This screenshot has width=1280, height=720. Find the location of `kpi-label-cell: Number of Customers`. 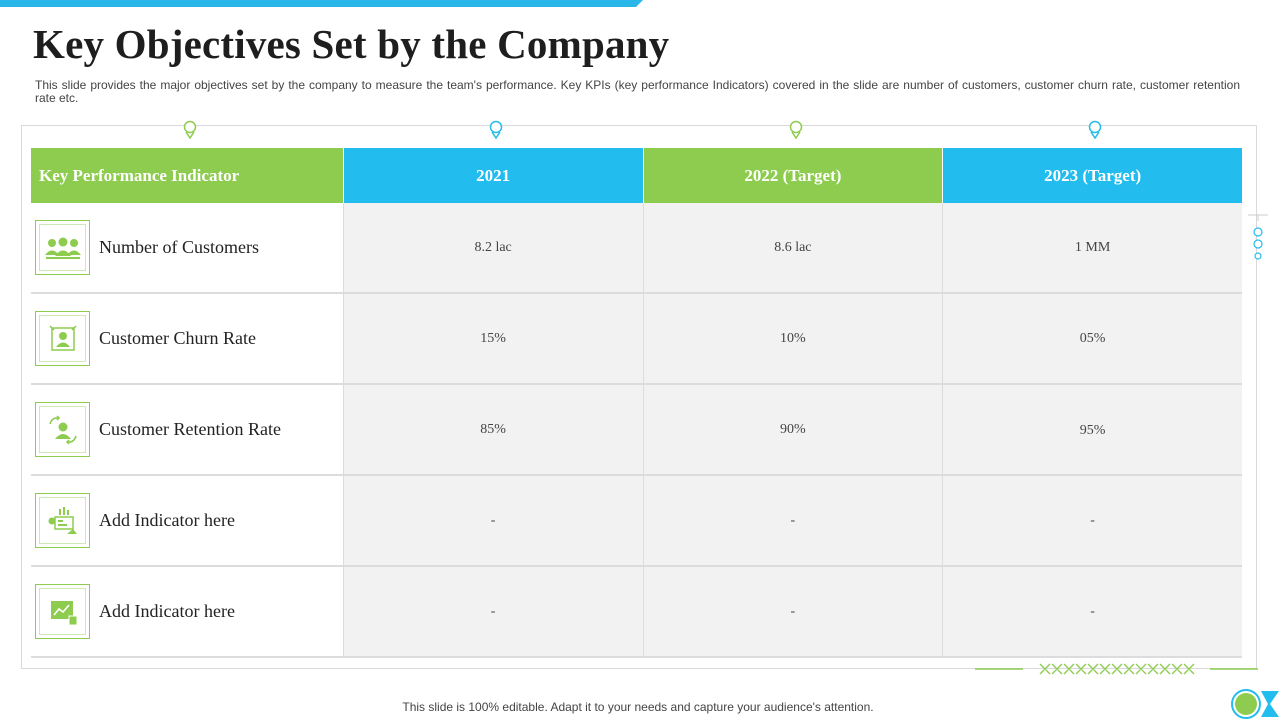

kpi-label-cell: Number of Customers is located at coordinates (187, 247).